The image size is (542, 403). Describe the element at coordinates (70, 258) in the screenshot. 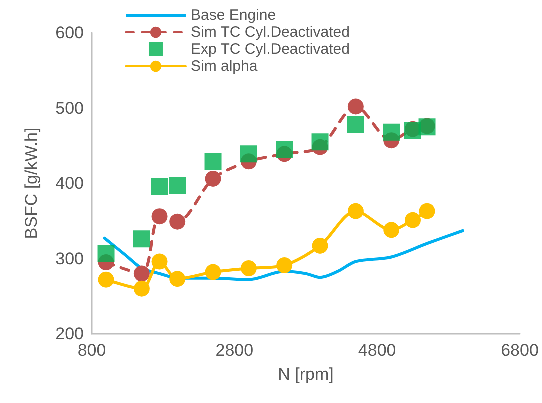

I see `y-tick-label: 300` at that location.